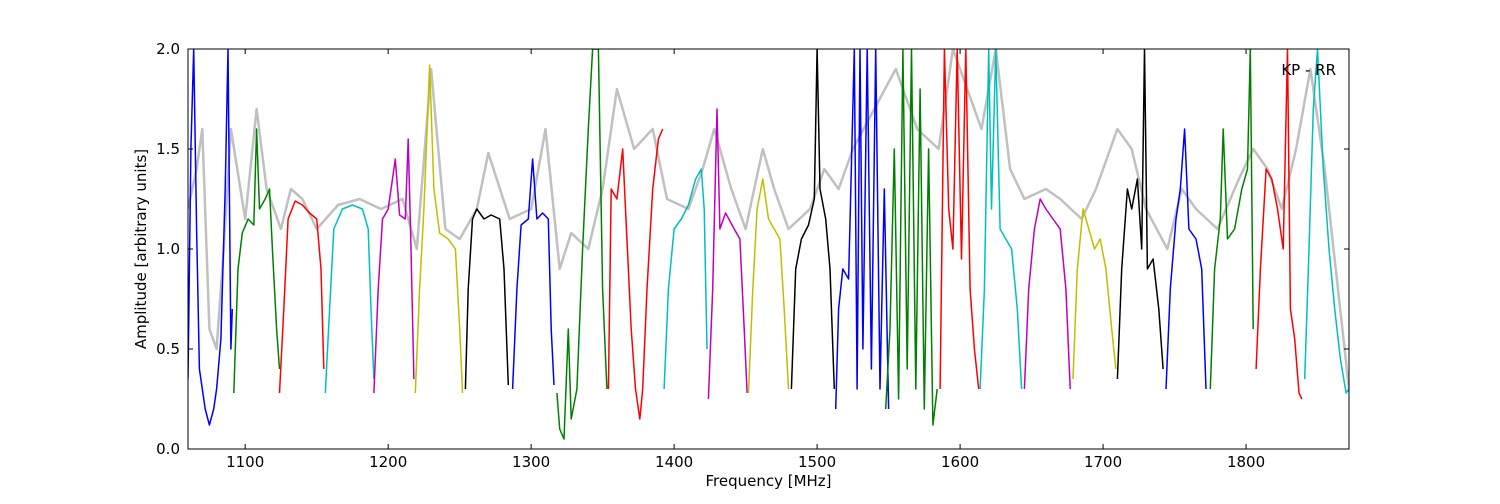 The width and height of the screenshot is (1500, 504). Describe the element at coordinates (168, 249) in the screenshot. I see `y-tick-label: 1.0` at that location.